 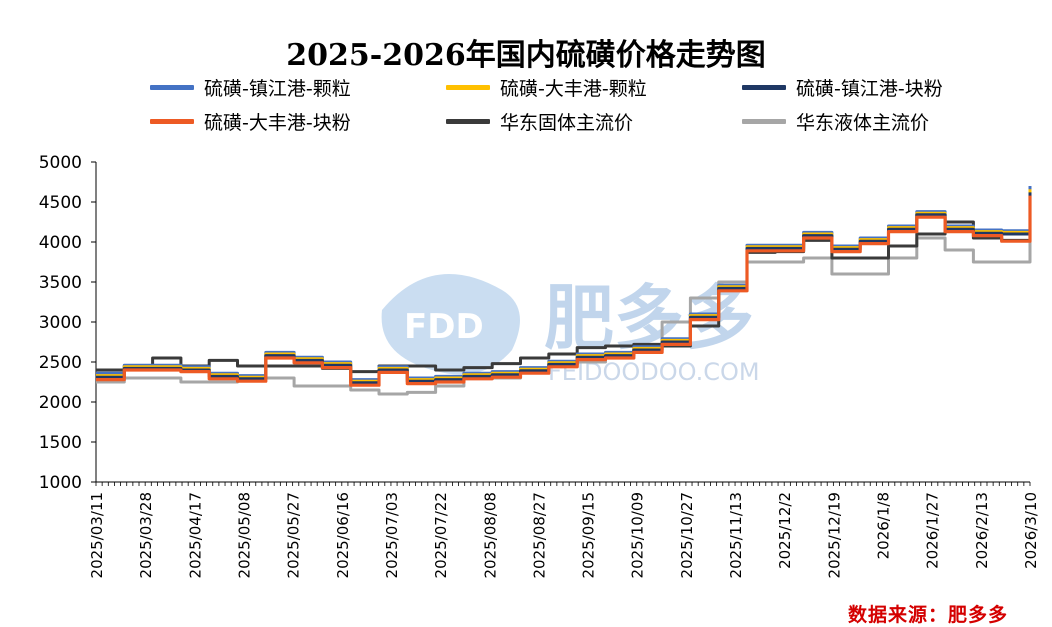 I want to click on legend-label: 硫磺-镇江港-块粉, so click(x=869, y=88).